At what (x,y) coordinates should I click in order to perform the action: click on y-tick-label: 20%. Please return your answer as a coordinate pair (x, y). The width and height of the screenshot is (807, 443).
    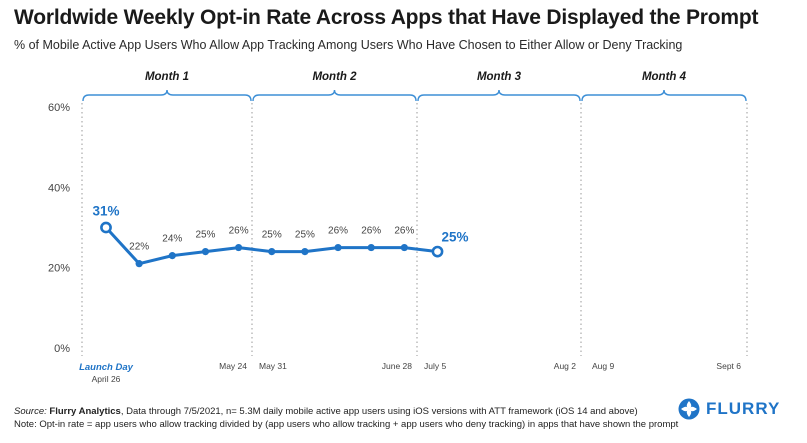
    Looking at the image, I should click on (59, 269).